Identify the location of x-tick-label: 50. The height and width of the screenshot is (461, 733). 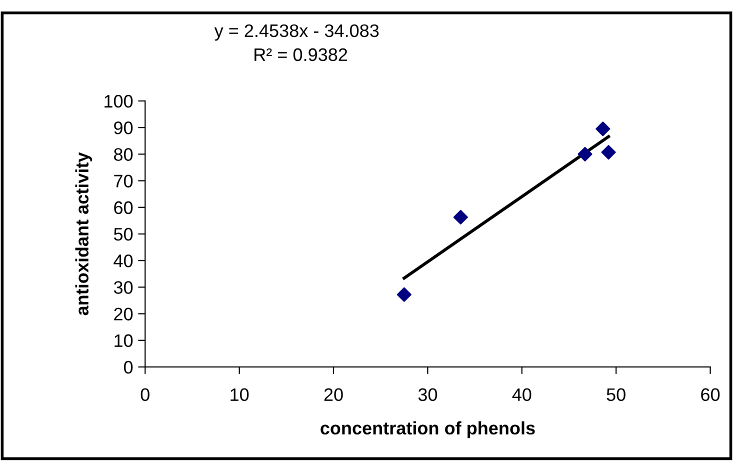
(616, 395).